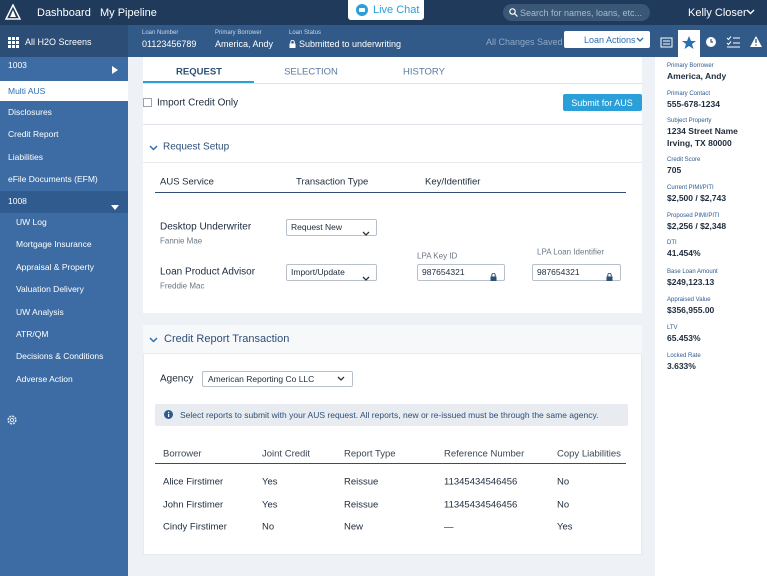 This screenshot has height=576, width=767. What do you see at coordinates (147, 102) in the screenshot?
I see `checkbox` at bounding box center [147, 102].